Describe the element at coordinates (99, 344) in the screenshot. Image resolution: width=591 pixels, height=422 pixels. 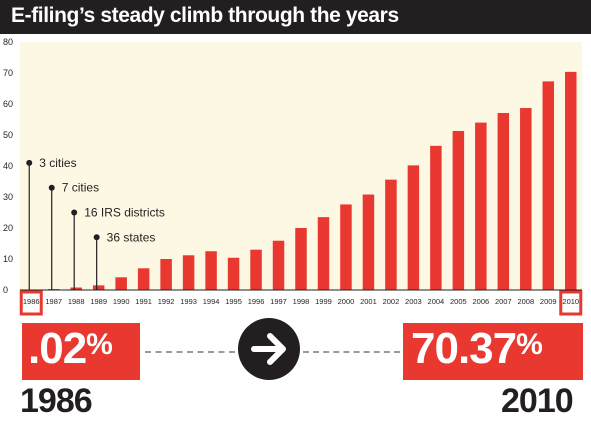
I see `start-percent-sign: %` at that location.